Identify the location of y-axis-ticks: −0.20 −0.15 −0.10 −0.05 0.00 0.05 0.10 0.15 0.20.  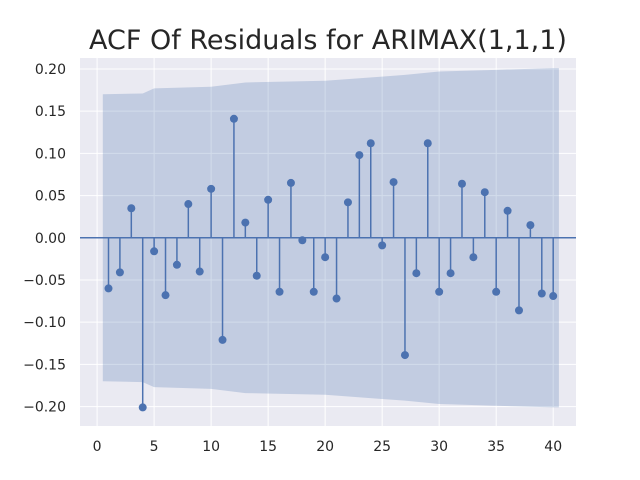
(44, 239).